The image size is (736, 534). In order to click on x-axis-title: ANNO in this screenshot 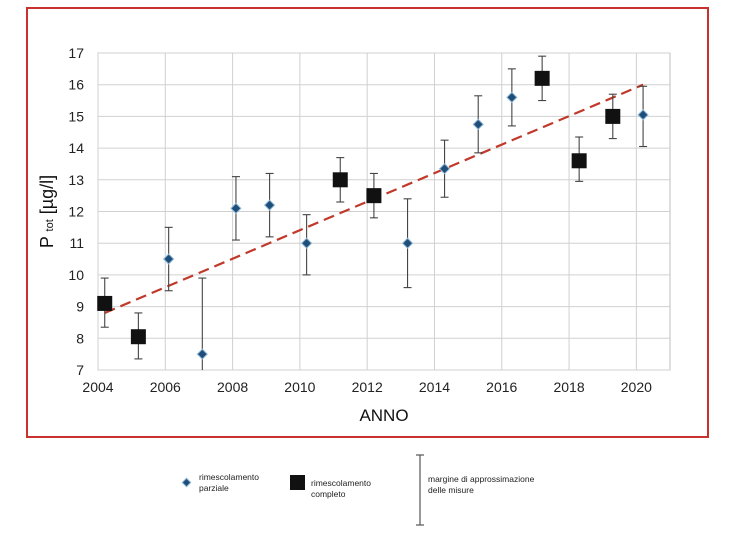, I will do `click(383, 415)`.